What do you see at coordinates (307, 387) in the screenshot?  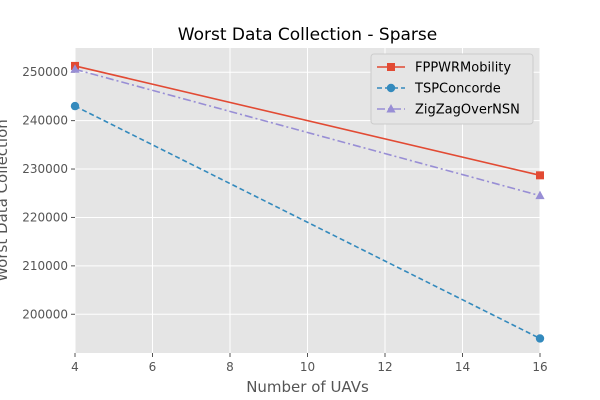 I see `x-axis-label: Number of UAVs` at bounding box center [307, 387].